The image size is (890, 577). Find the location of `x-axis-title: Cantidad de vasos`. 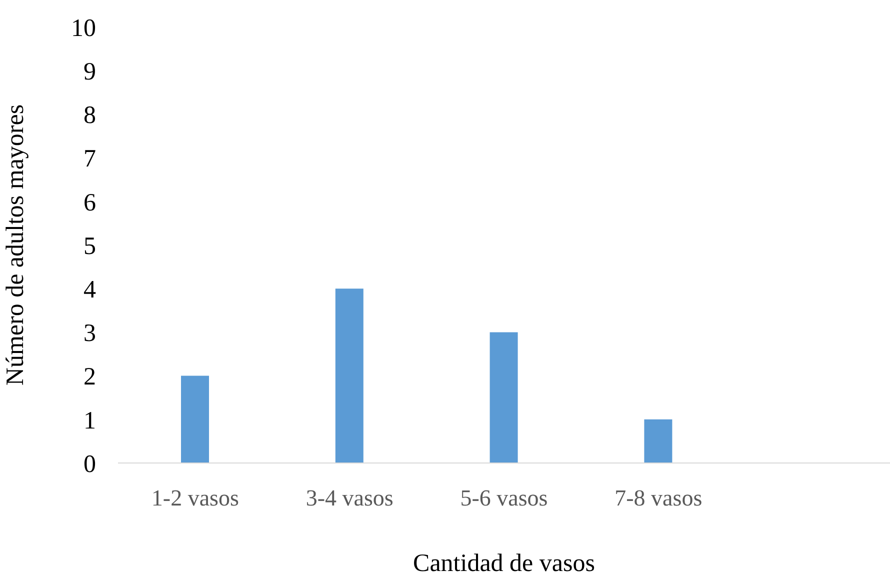

x-axis-title: Cantidad de vasos is located at coordinates (504, 563).